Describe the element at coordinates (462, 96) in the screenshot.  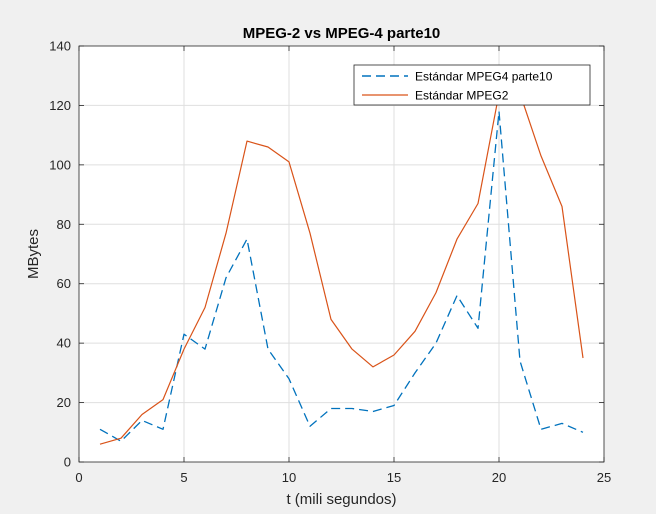
I see `legend-label-mpeg2: Estándar MPEG2` at that location.